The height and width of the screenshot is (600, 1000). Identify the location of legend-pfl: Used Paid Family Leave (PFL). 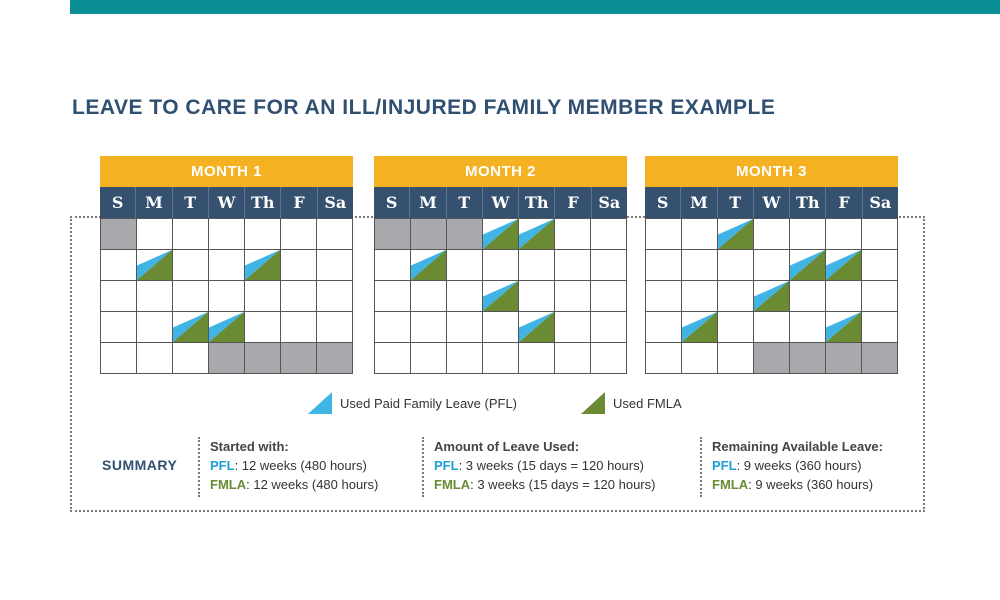
(412, 403).